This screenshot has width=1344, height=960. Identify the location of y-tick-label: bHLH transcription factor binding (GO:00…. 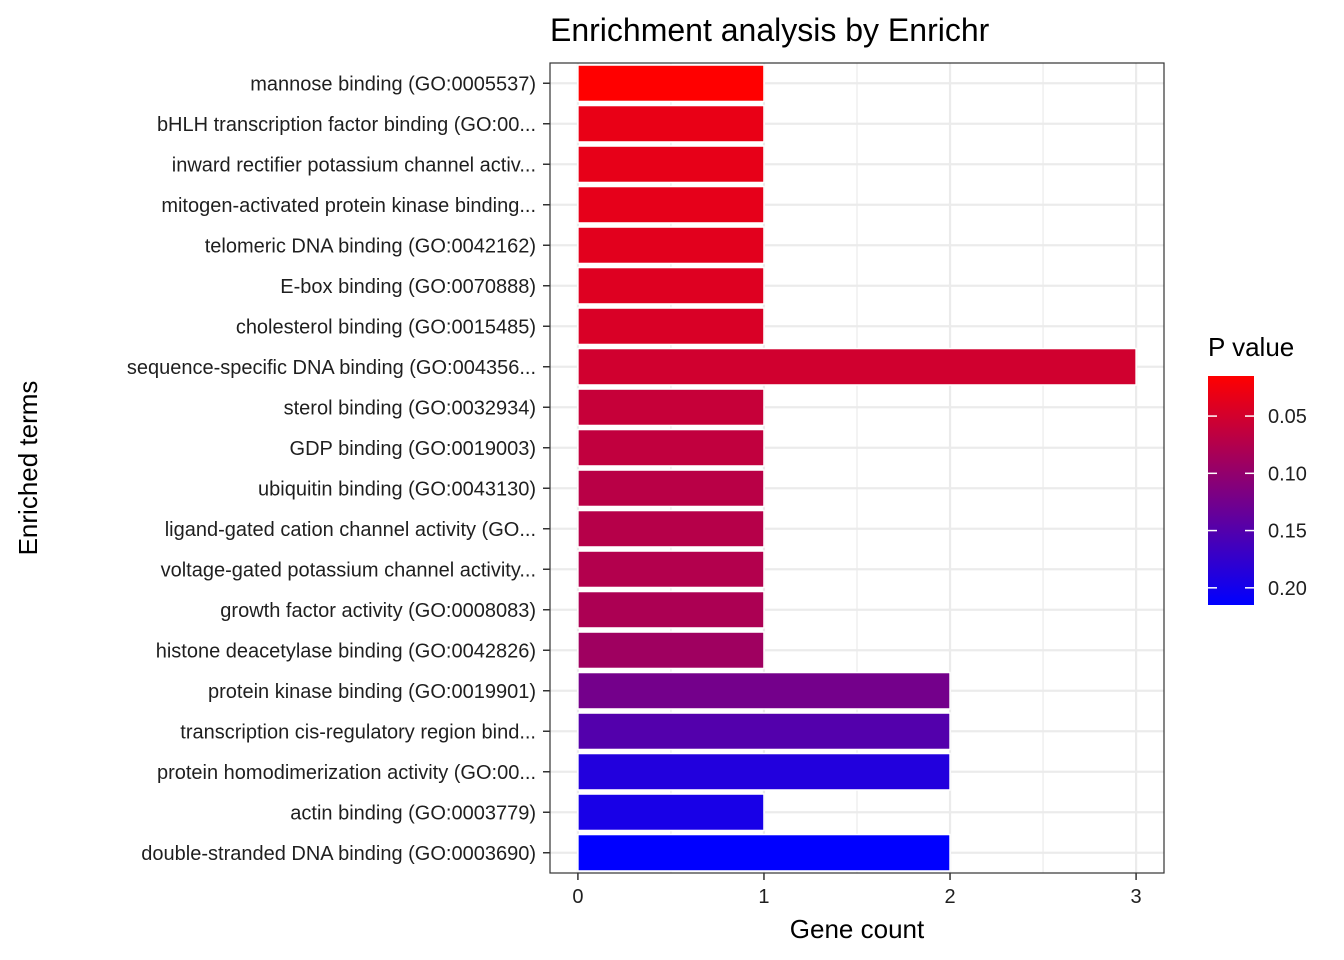
(346, 125).